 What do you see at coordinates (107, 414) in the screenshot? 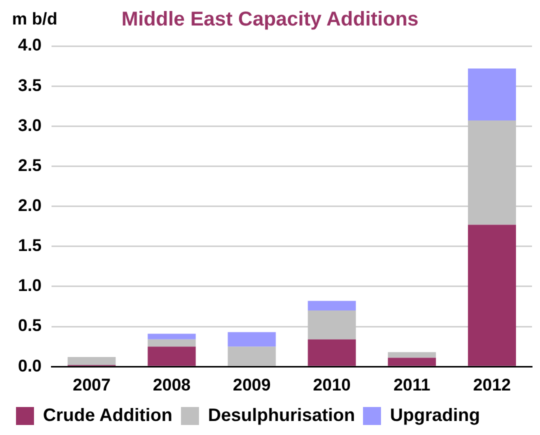
I see `legend-label: Crude Addition` at bounding box center [107, 414].